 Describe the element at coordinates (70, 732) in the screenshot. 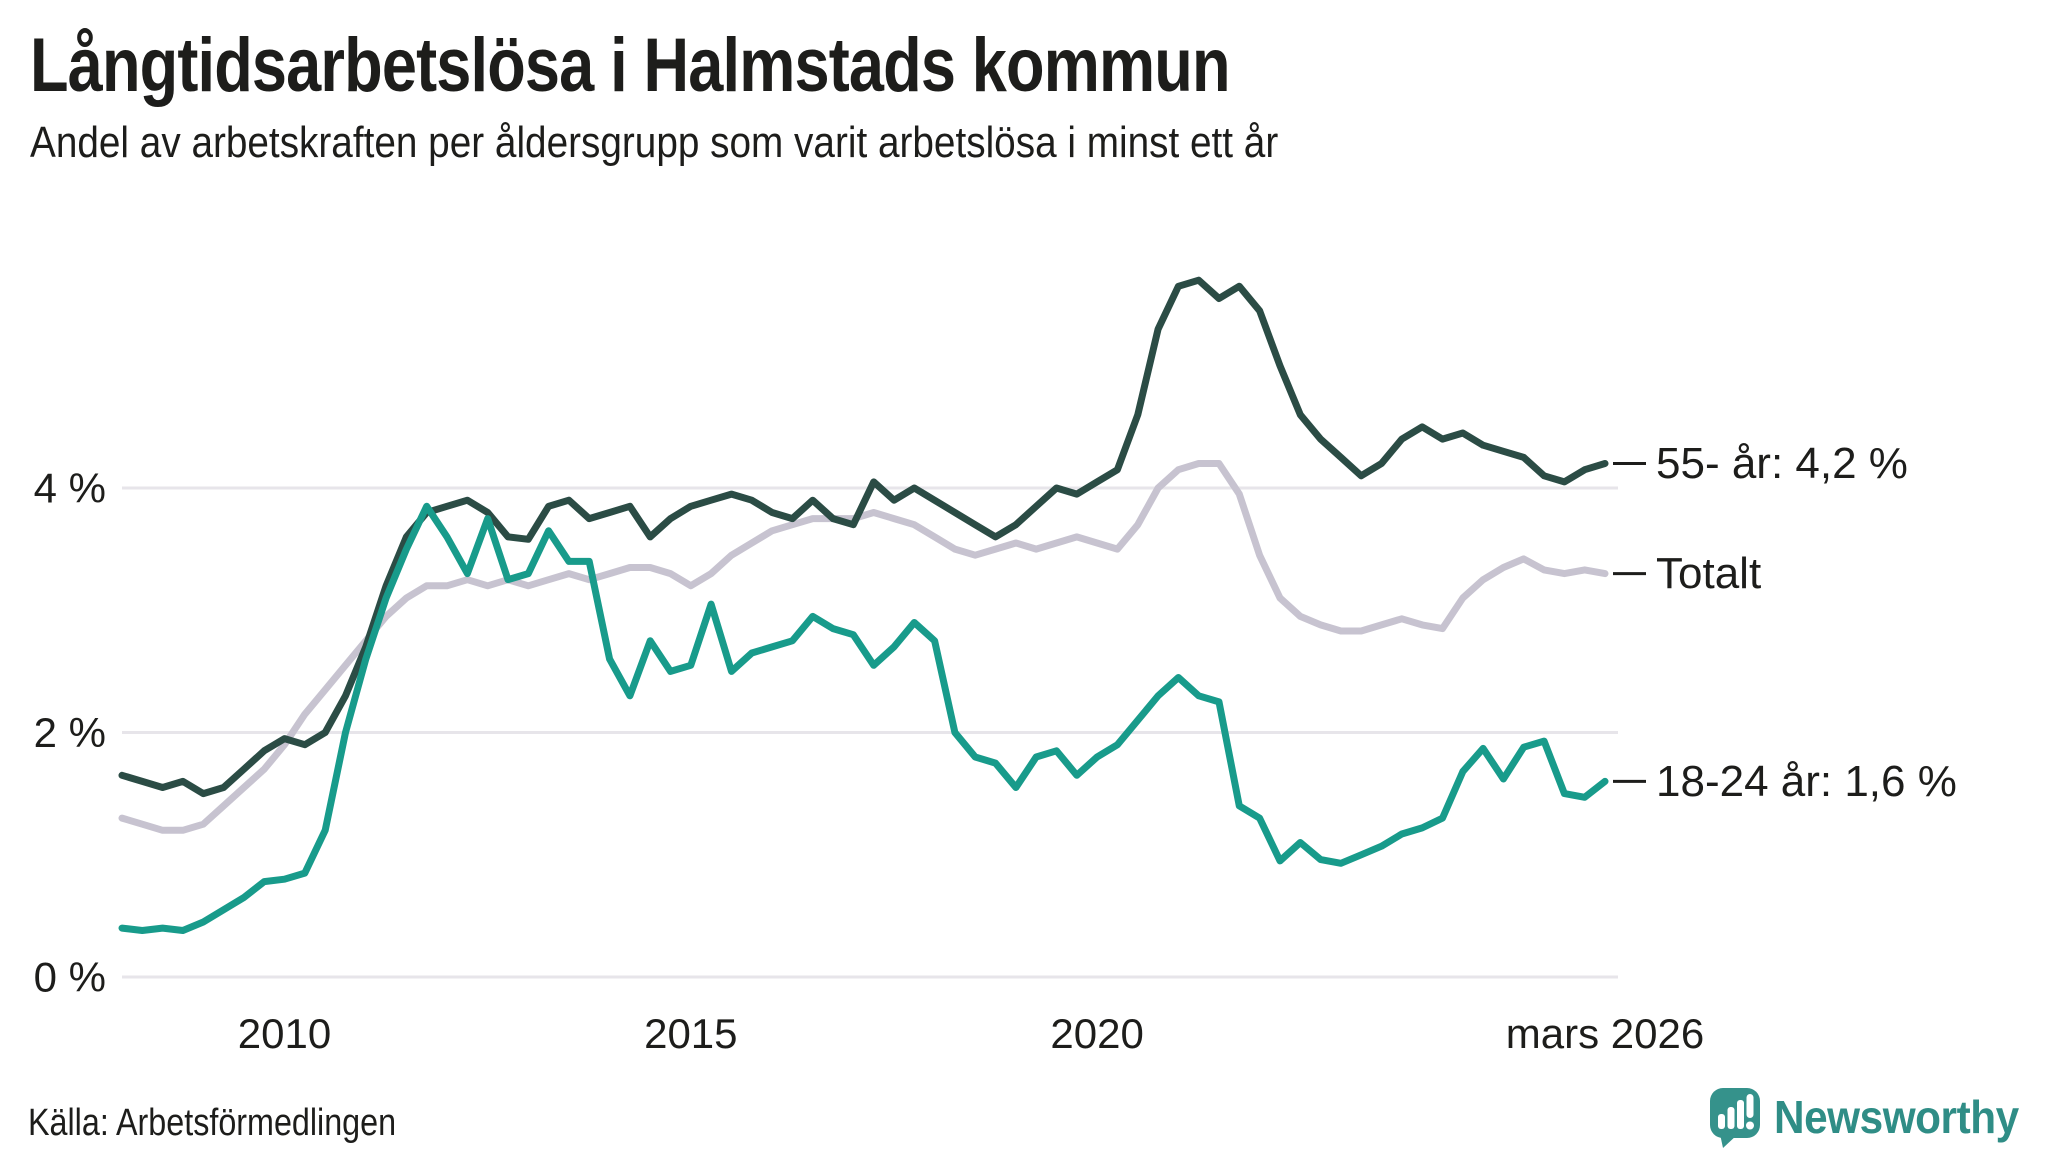

I see `y-tick-label: 2 %` at that location.